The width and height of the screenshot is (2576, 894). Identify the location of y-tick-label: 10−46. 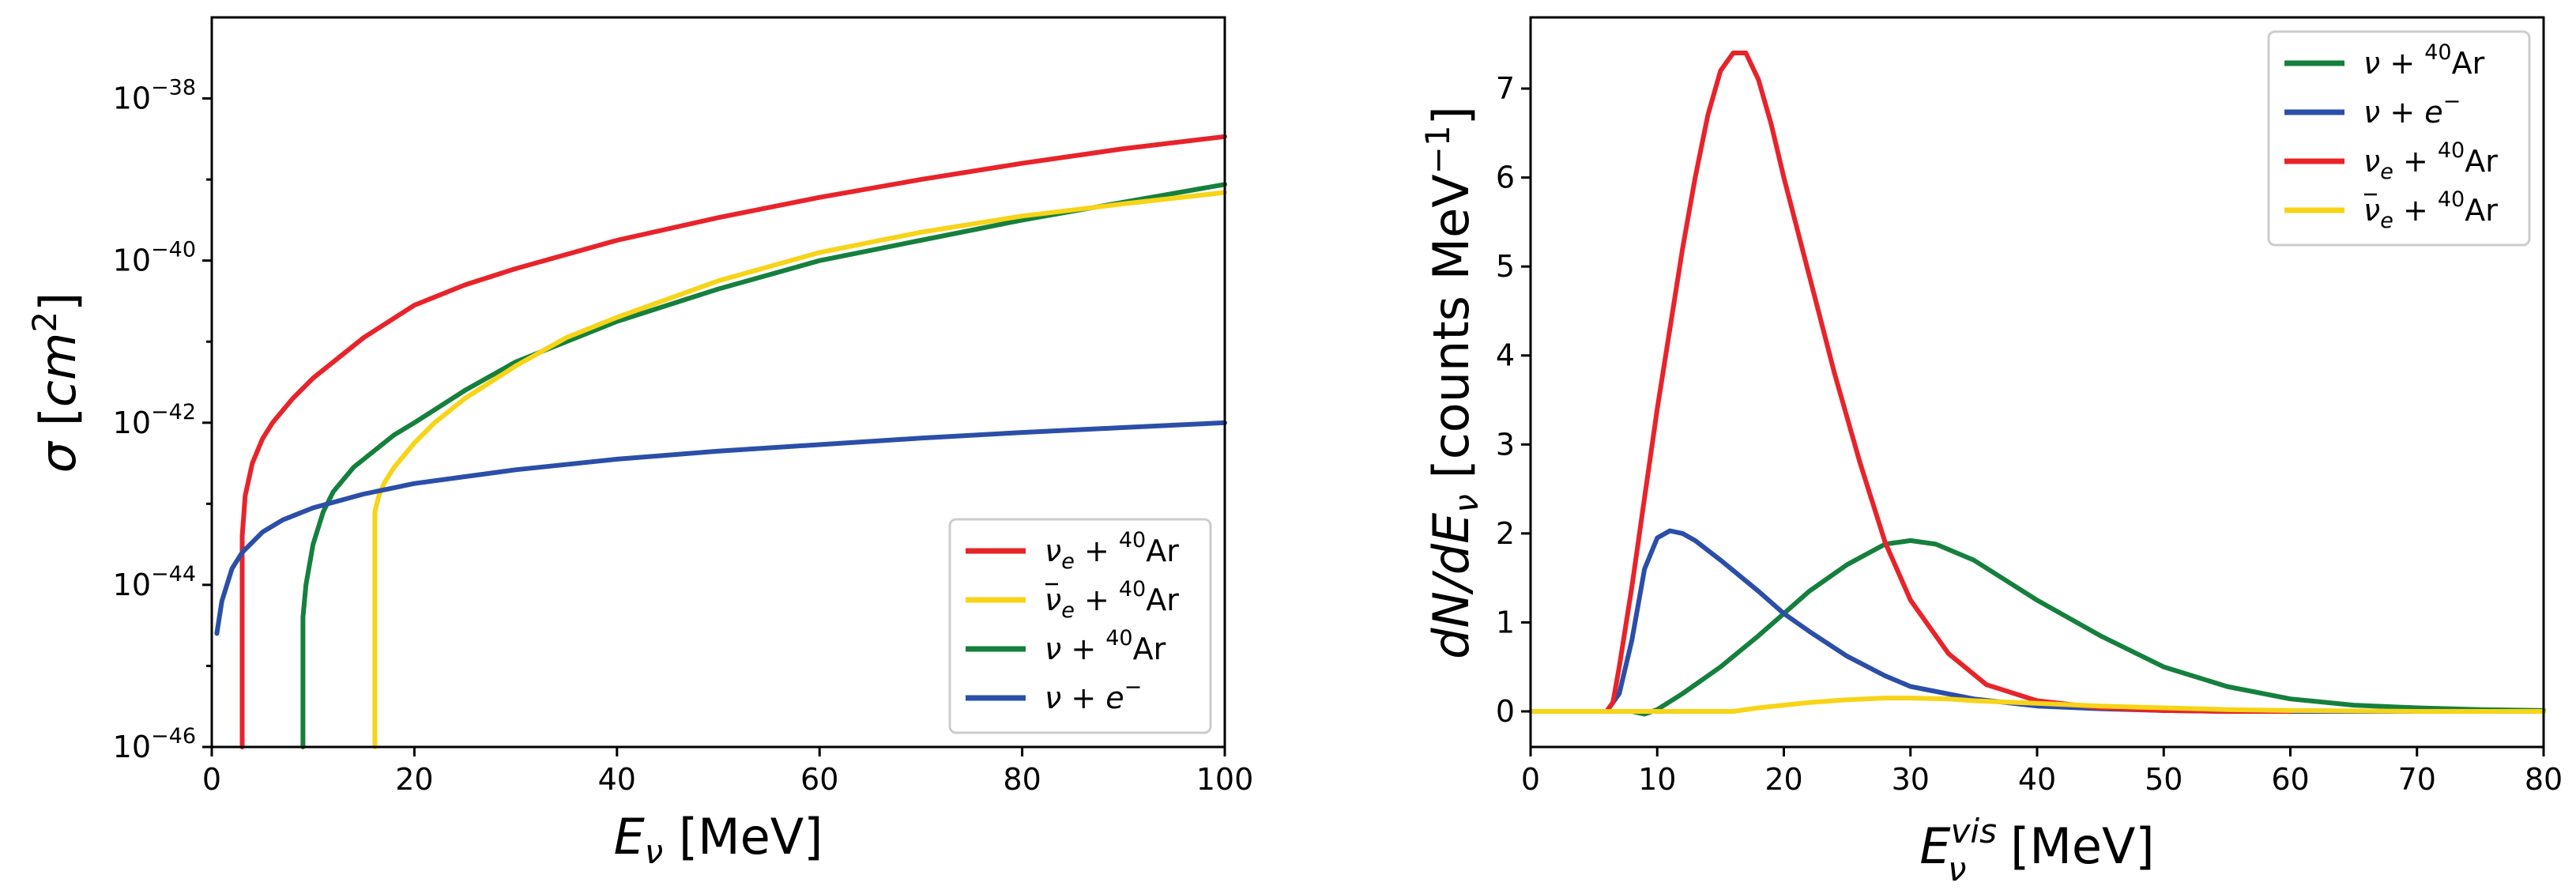
(154, 744).